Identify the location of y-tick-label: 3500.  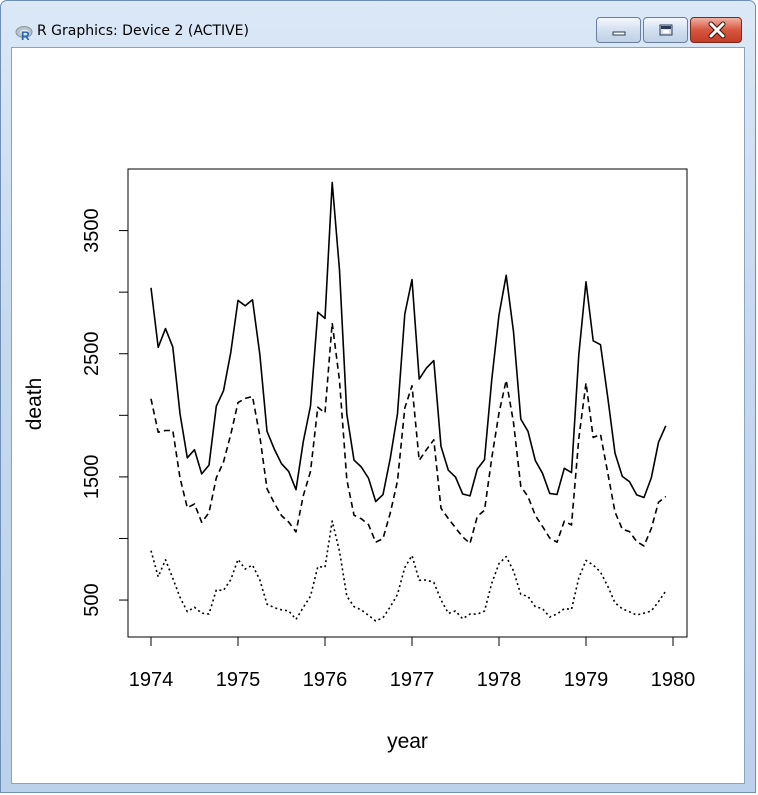
(92, 230).